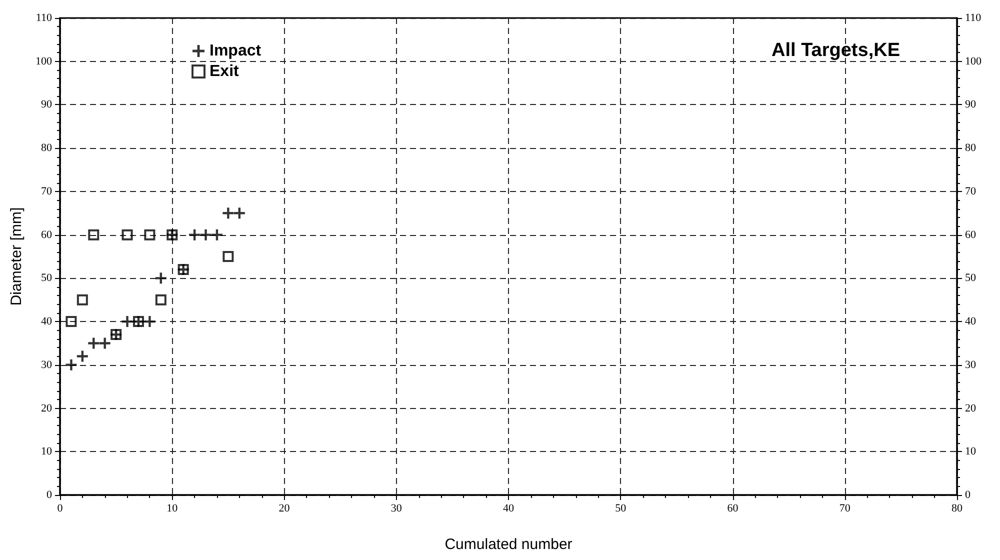  I want to click on text: All Targets,KE, so click(836, 50).